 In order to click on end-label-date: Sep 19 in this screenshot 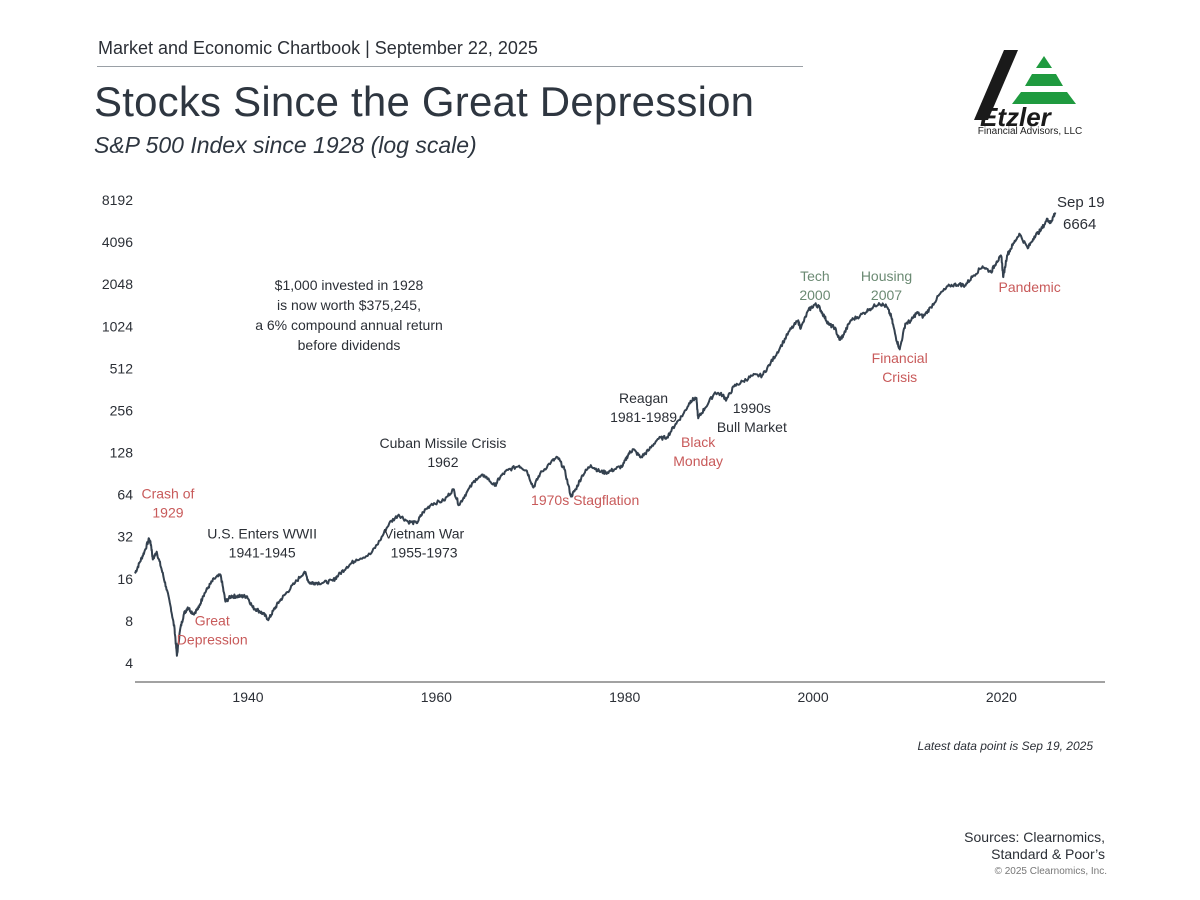, I will do `click(1081, 202)`.